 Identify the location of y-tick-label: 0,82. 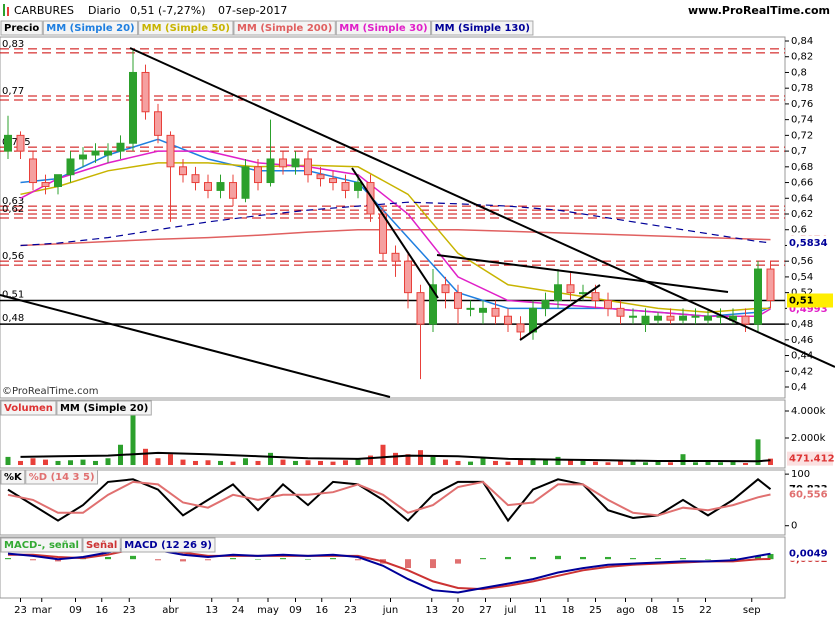
(802, 57).